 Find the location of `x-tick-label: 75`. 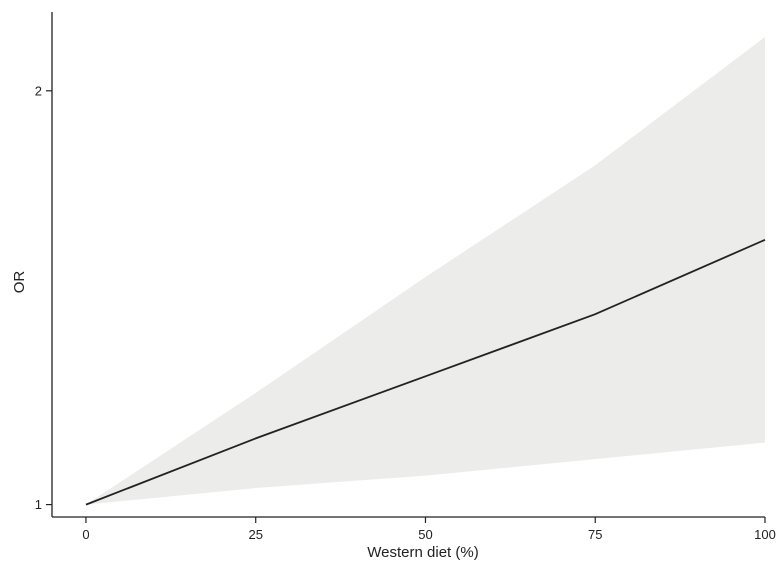

x-tick-label: 75 is located at coordinates (595, 534).